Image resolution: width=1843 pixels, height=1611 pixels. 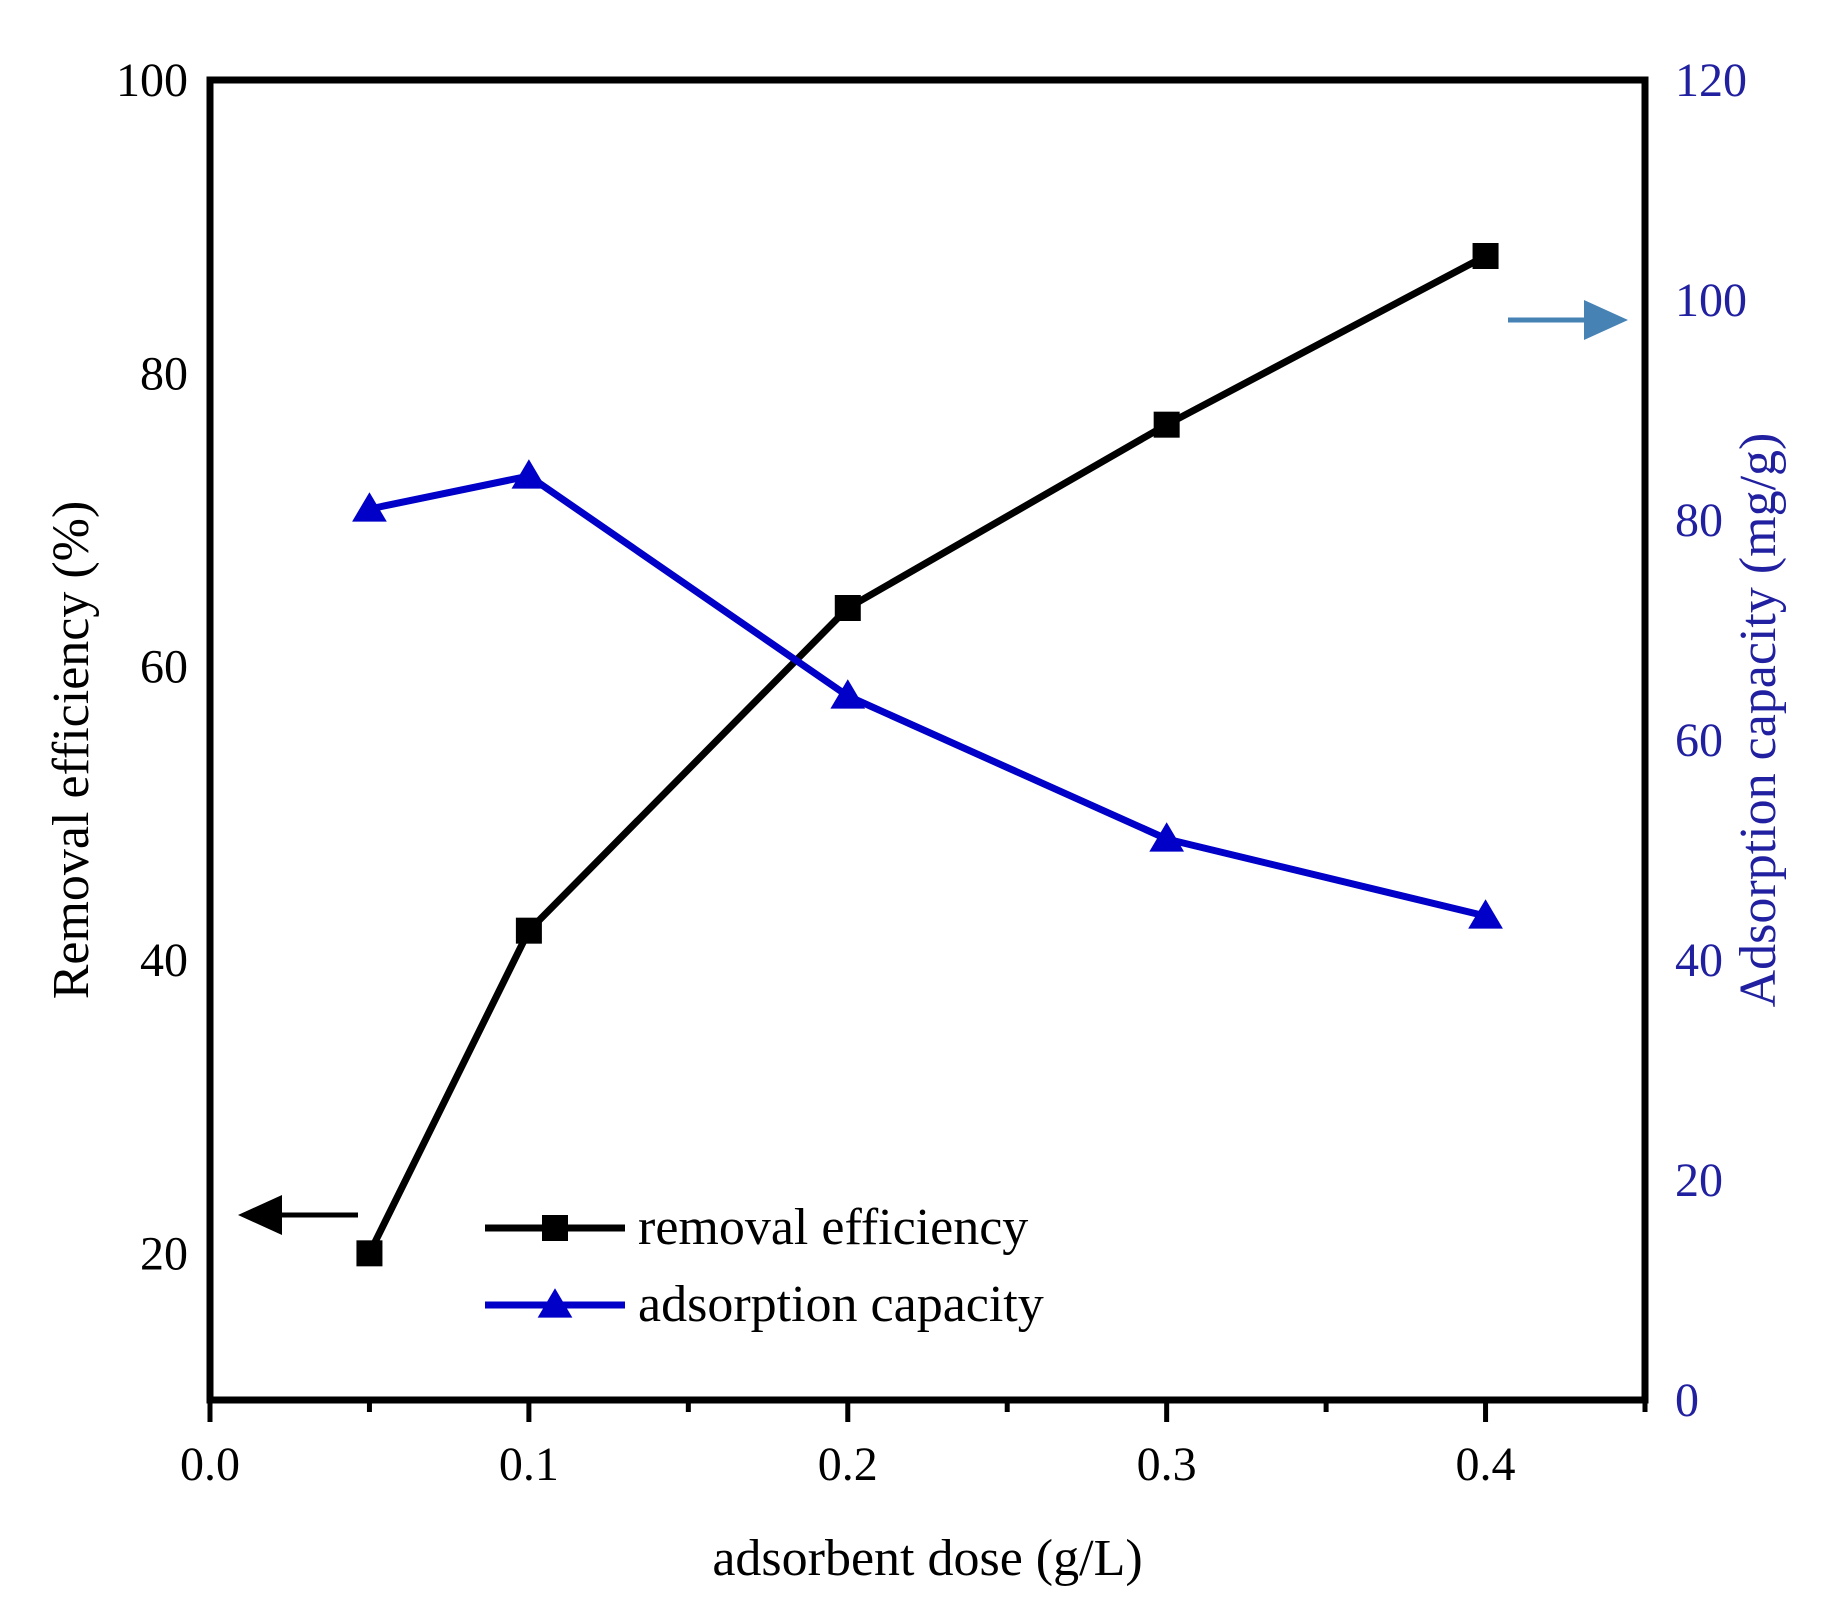 I want to click on y-right-axis-title: Adsorption capacity (mg/g), so click(x=1758, y=720).